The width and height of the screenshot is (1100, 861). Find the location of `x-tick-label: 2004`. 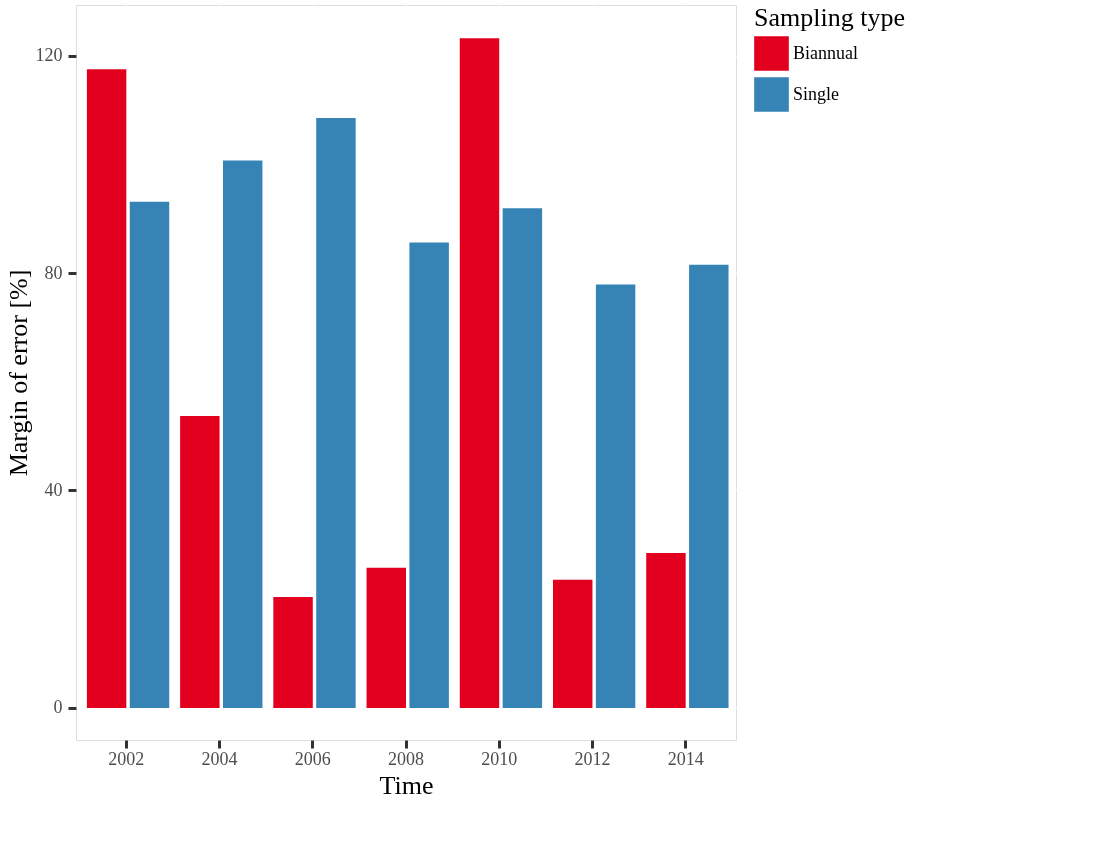

x-tick-label: 2004 is located at coordinates (219, 758).